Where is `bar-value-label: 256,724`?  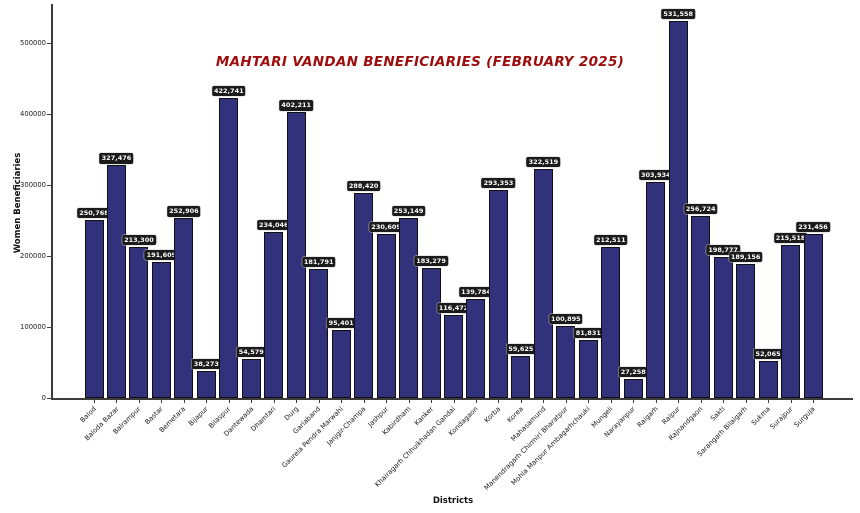 bar-value-label: 256,724 is located at coordinates (700, 208).